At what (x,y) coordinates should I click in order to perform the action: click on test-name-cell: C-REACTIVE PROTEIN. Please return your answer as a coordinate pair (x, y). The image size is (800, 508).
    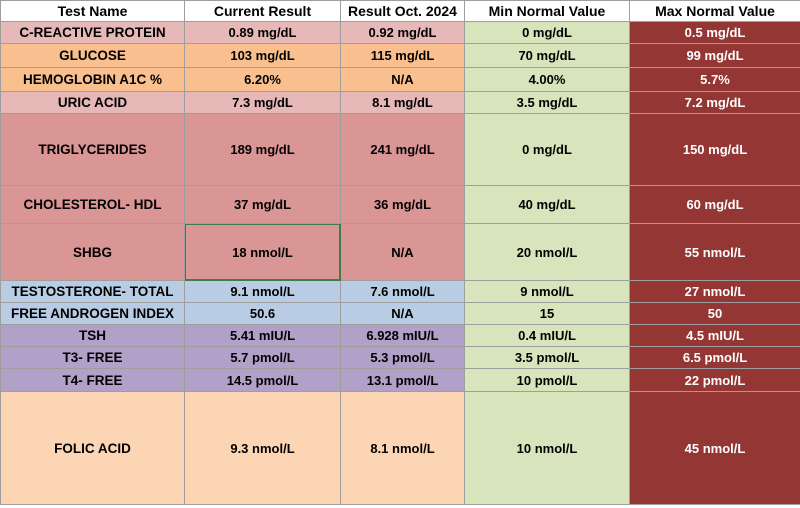
    Looking at the image, I should click on (92, 32).